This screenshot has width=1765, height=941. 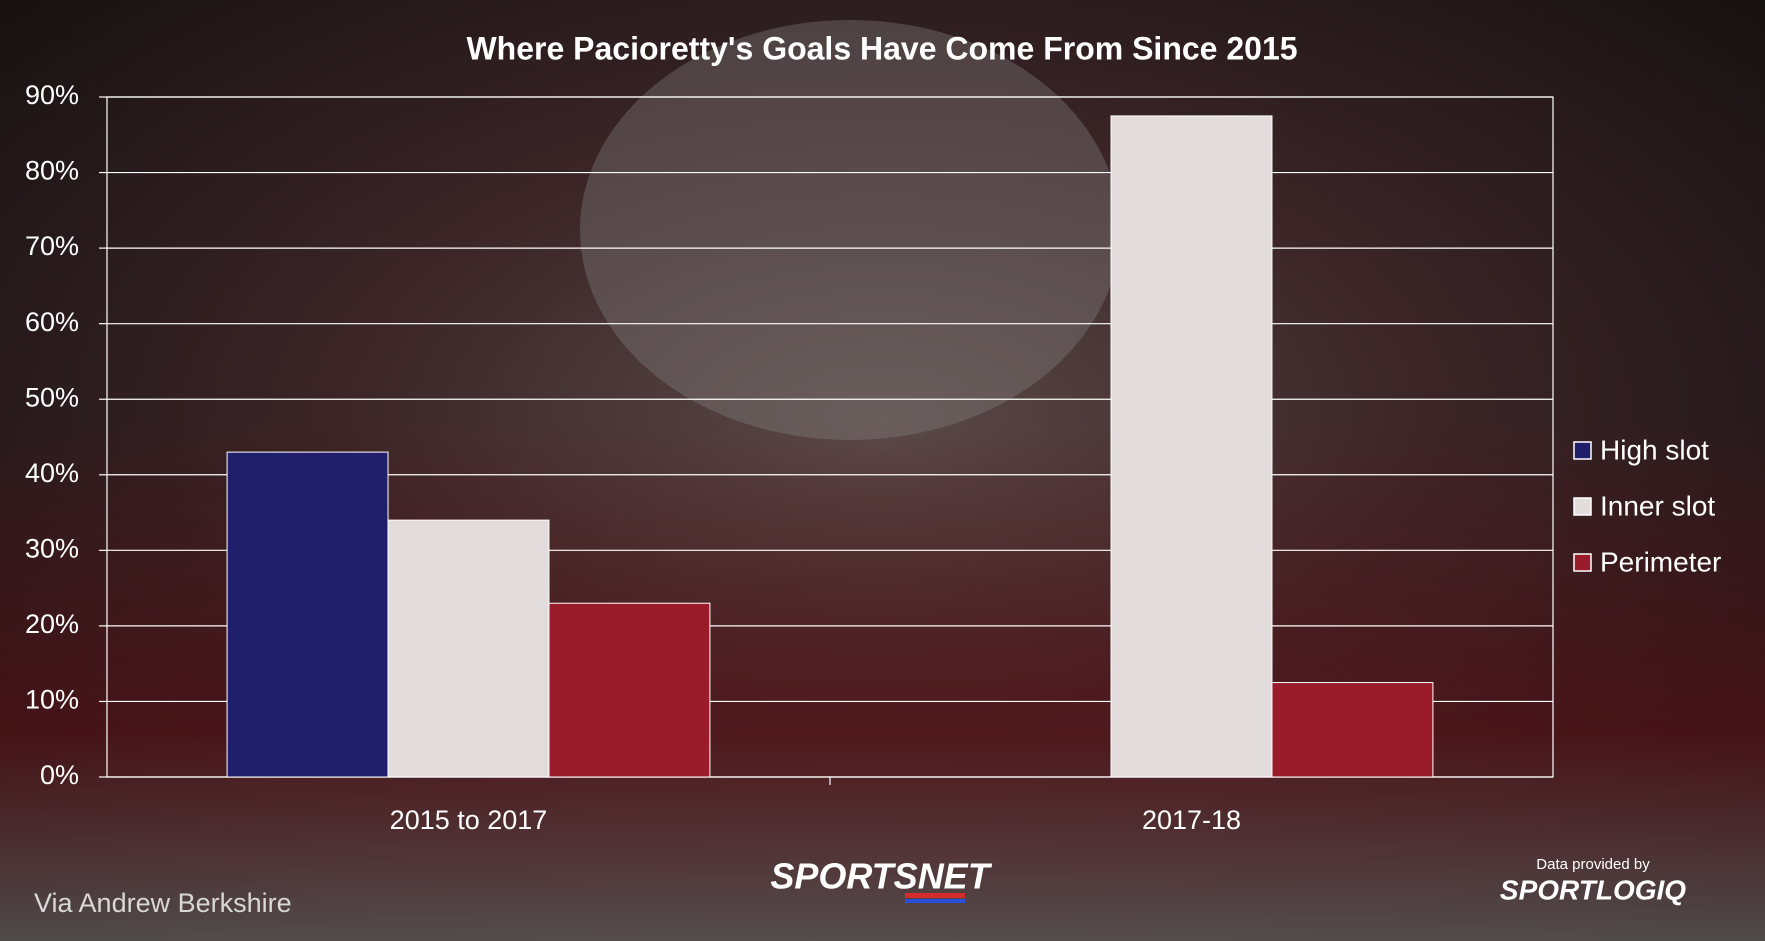 I want to click on y-tick-label: 50%, so click(x=52, y=397).